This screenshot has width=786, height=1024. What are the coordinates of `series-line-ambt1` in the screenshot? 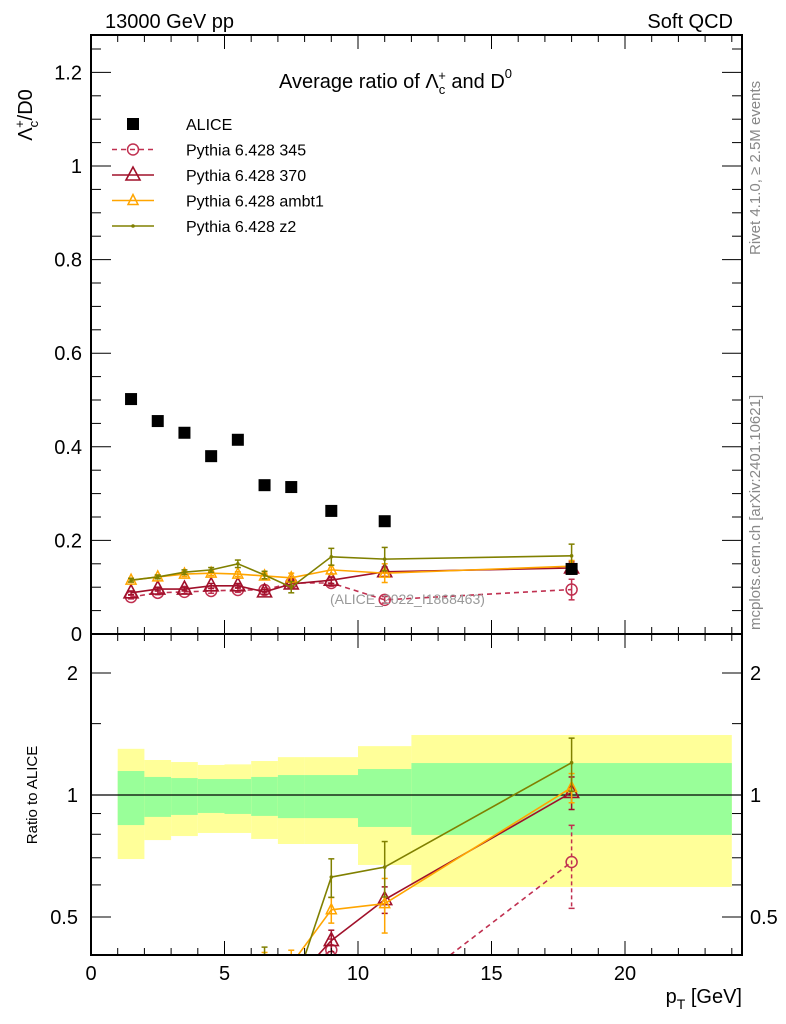 It's located at (351, 573).